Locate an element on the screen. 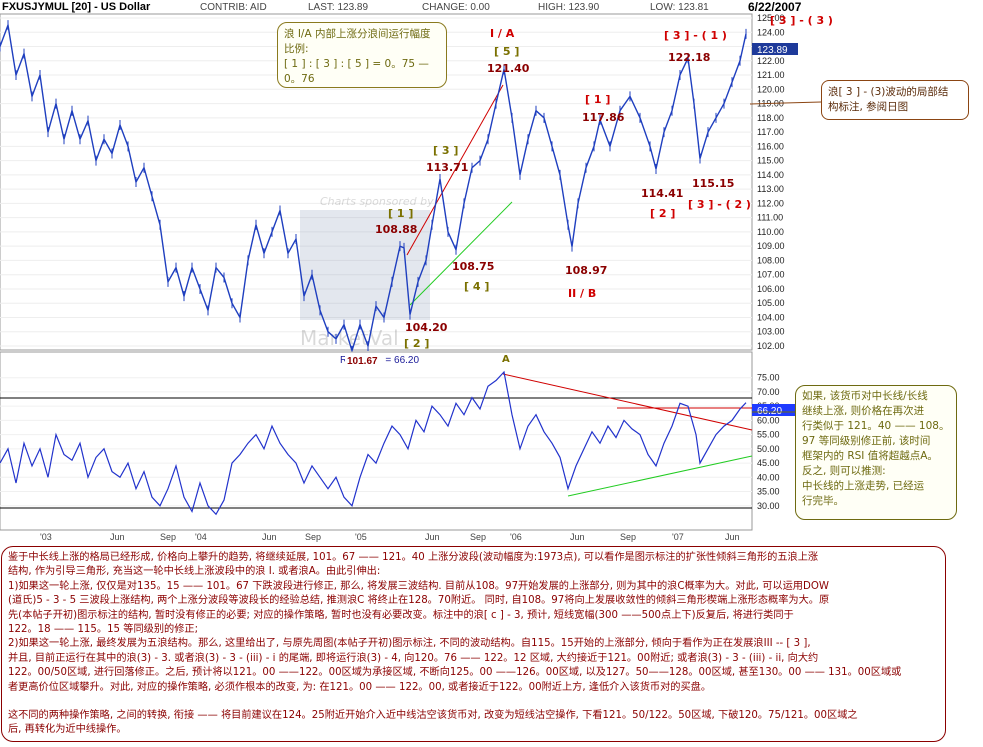  rsi-series-line is located at coordinates (373, 443).